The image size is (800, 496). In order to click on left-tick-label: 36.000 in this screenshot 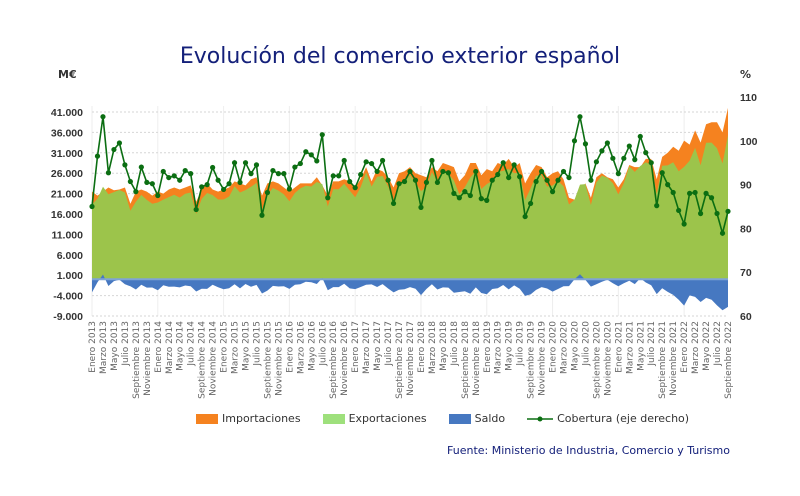, I will do `click(67, 133)`.